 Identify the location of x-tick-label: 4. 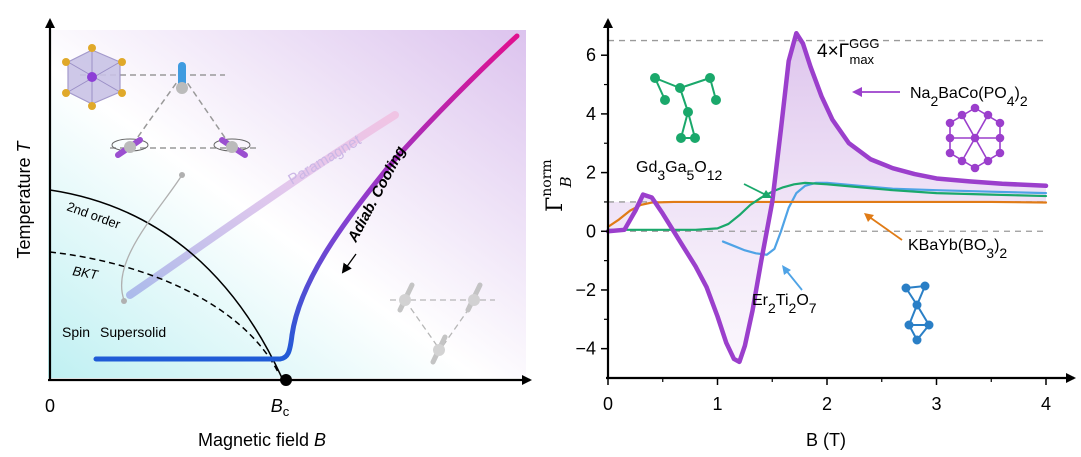
(1046, 404).